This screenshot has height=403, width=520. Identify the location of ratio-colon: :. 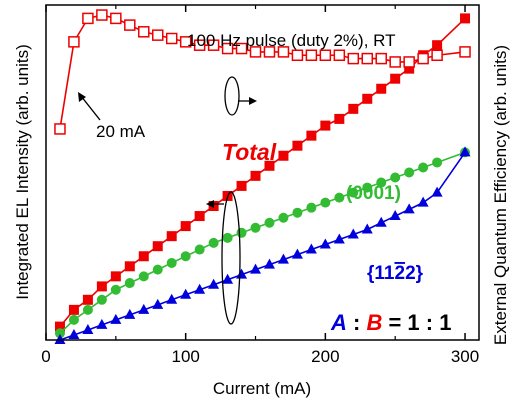
(357, 322).